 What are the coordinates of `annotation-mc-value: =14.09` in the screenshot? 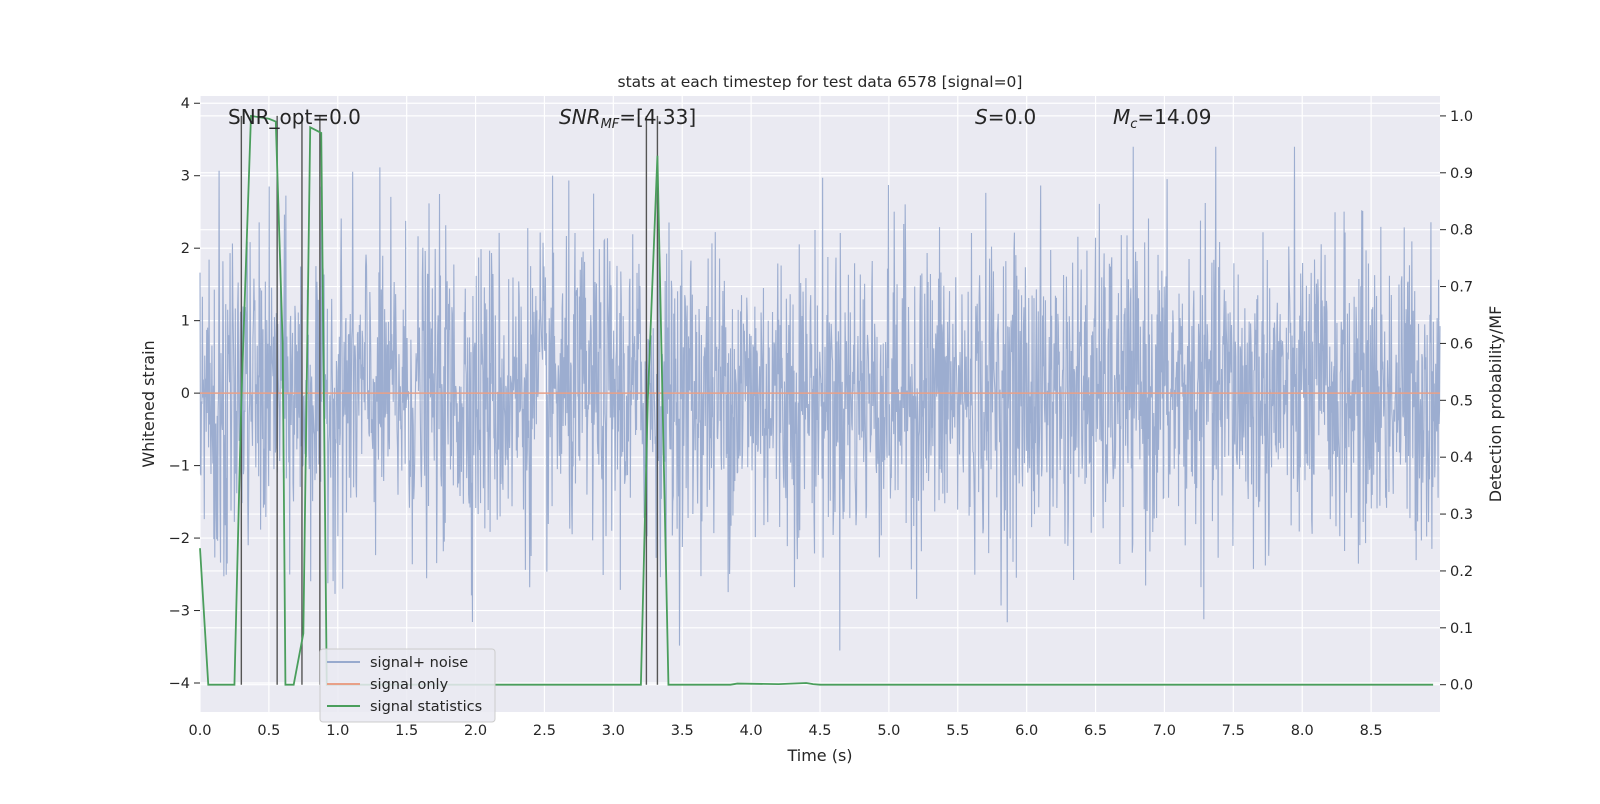 It's located at (1174, 117).